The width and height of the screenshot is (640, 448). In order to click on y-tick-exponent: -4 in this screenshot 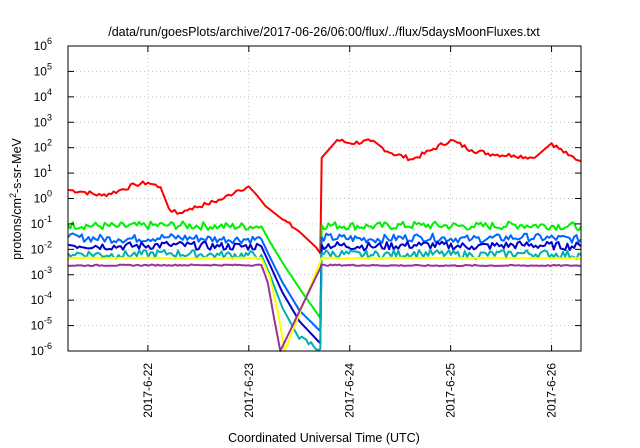, I will do `click(48, 295)`.